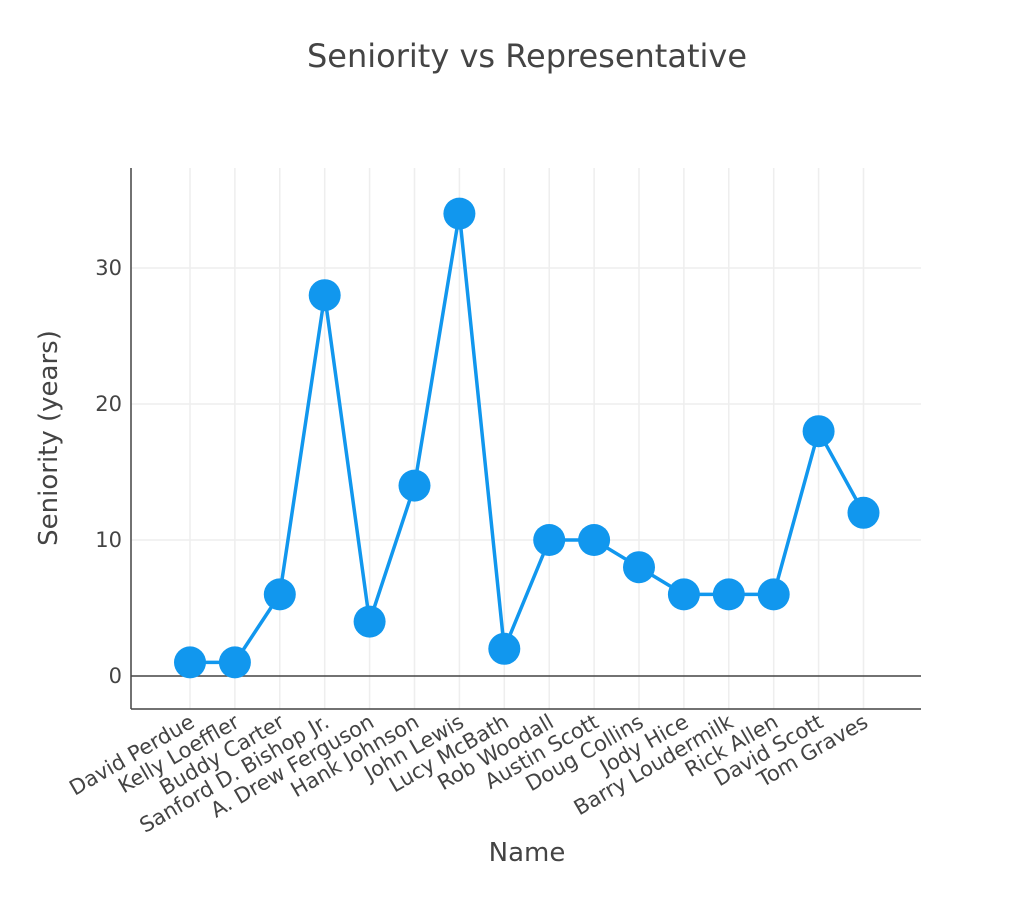  Describe the element at coordinates (108, 404) in the screenshot. I see `y-tick-label: 20` at that location.